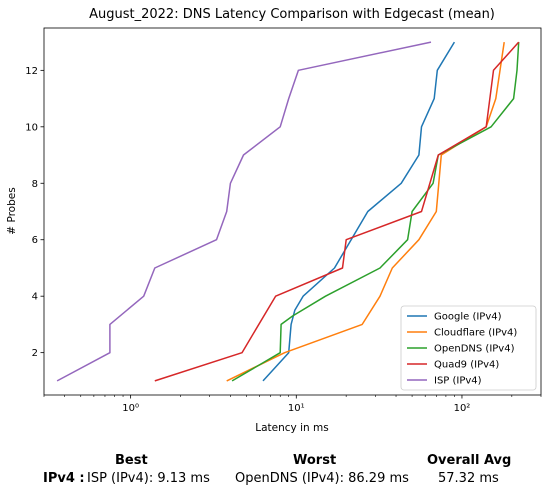 This screenshot has width=548, height=496. Describe the element at coordinates (468, 317) in the screenshot. I see `legend-label-0: Google (IPv4)` at that location.